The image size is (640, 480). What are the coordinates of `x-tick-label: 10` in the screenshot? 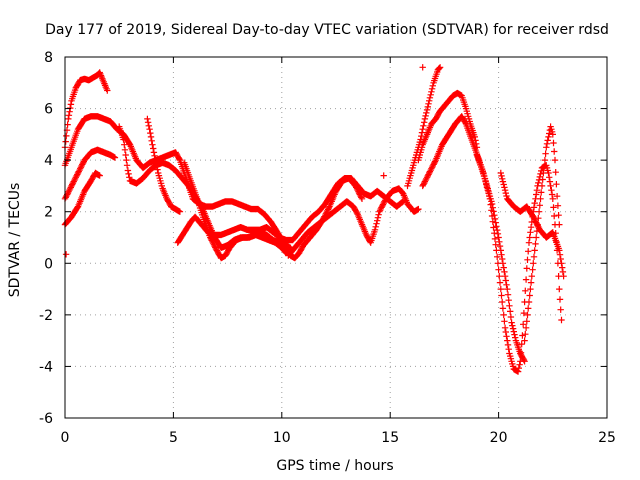 It's located at (282, 438).